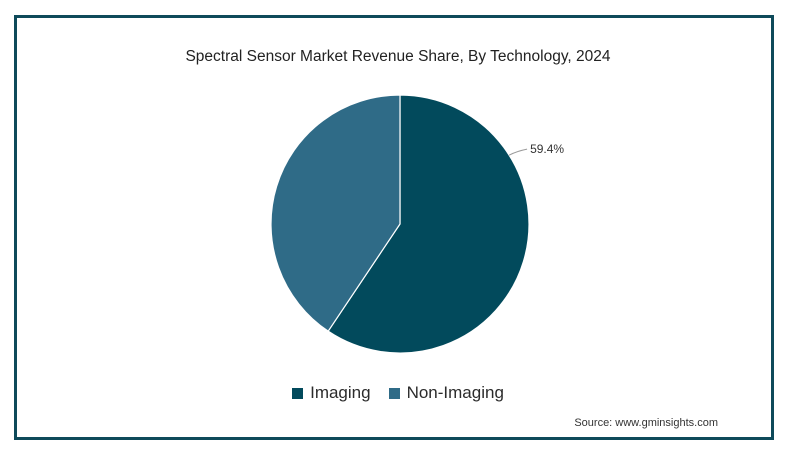  I want to click on legend: Imaging Non-Imaging, so click(398, 393).